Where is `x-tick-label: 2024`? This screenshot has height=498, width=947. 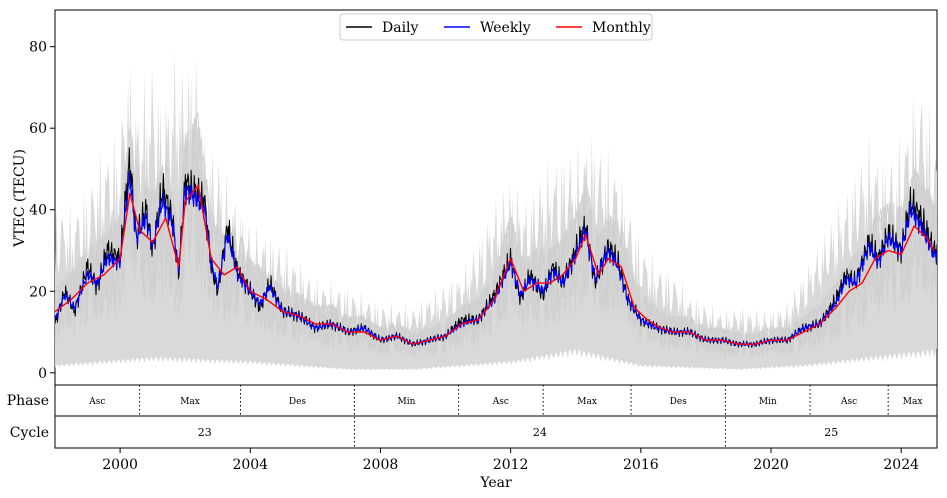
x-tick-label: 2024 is located at coordinates (901, 465).